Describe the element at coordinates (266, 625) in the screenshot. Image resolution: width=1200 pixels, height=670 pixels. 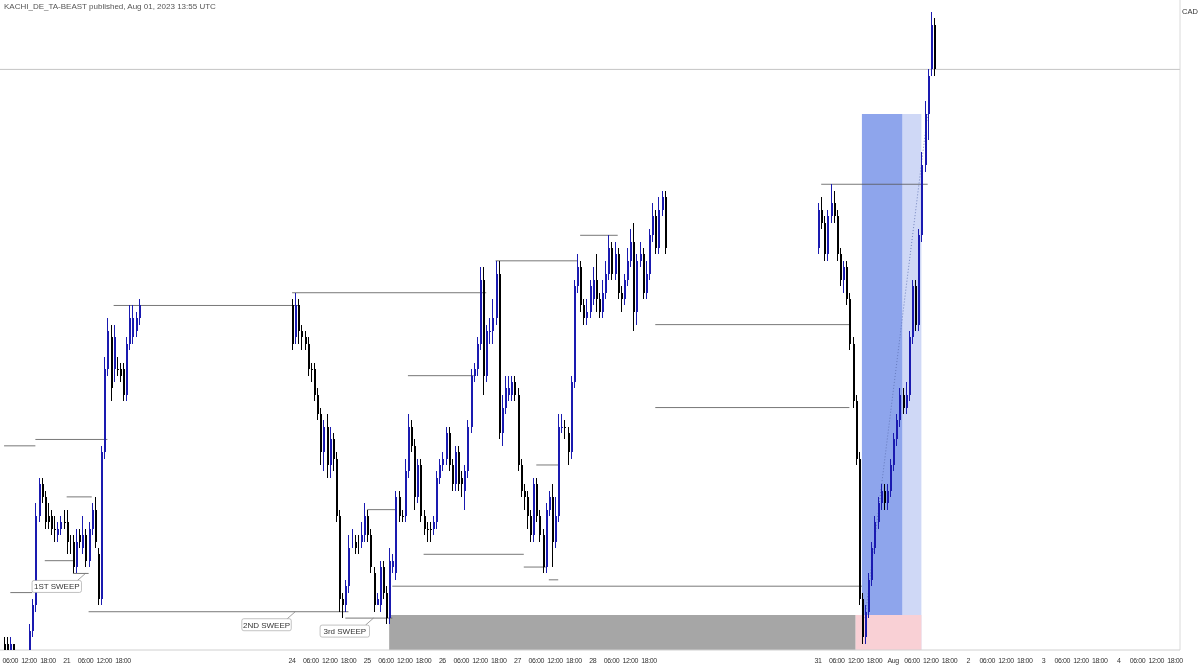
I see `annotation: 2ND SWEEP` at that location.